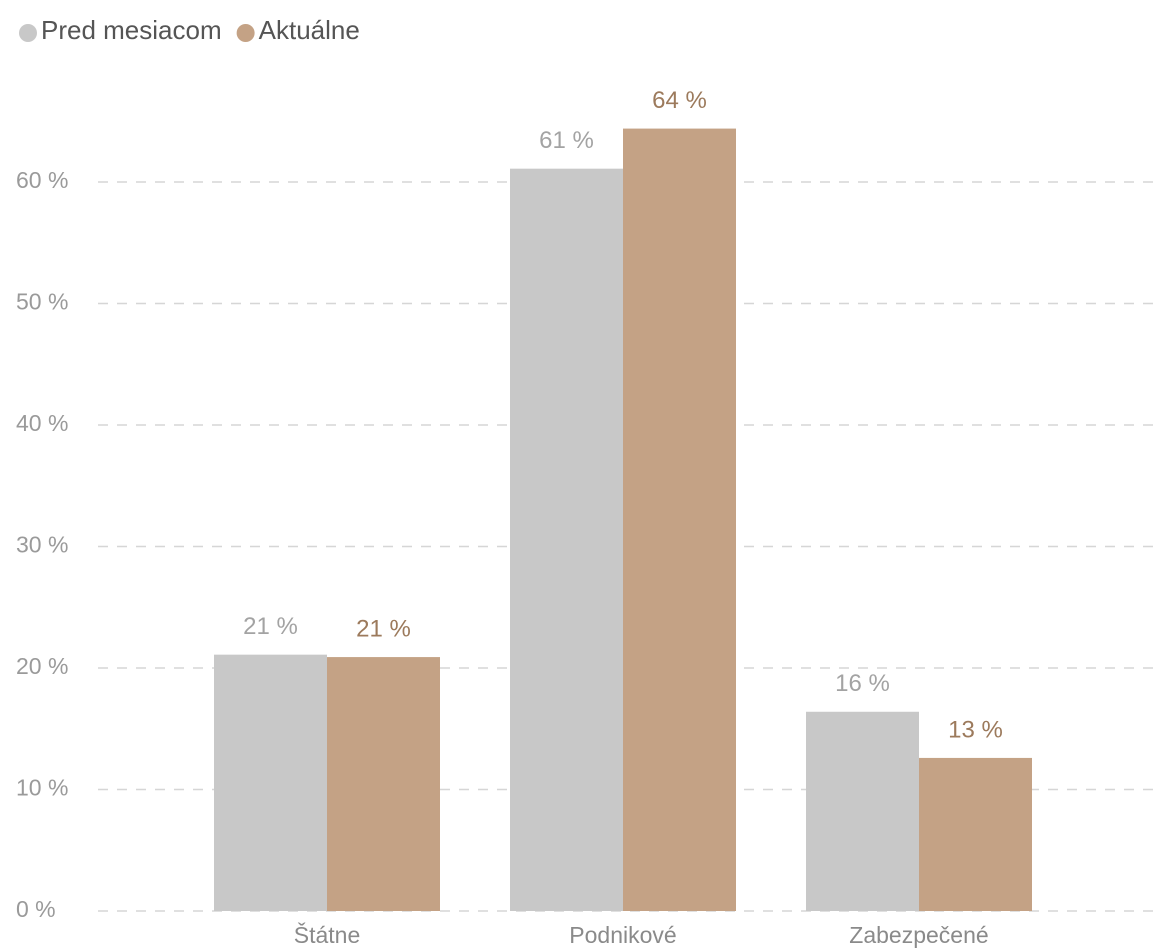  What do you see at coordinates (862, 683) in the screenshot?
I see `value-label: 16 %` at bounding box center [862, 683].